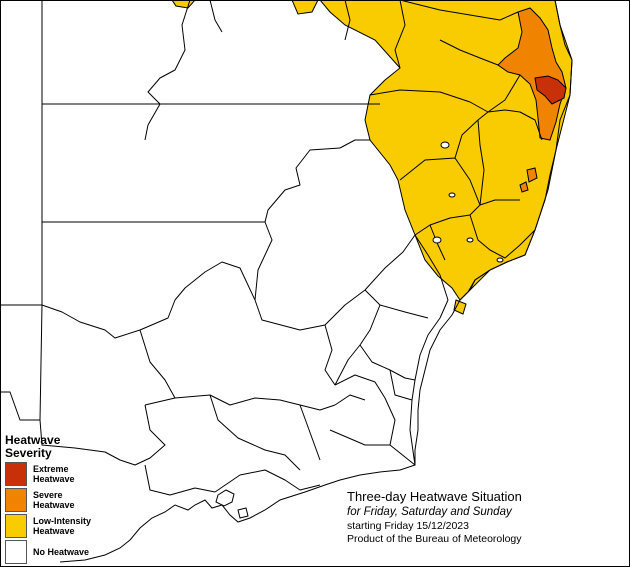  I want to click on info-product: Product of the Bureau of Meteorology, so click(434, 539).